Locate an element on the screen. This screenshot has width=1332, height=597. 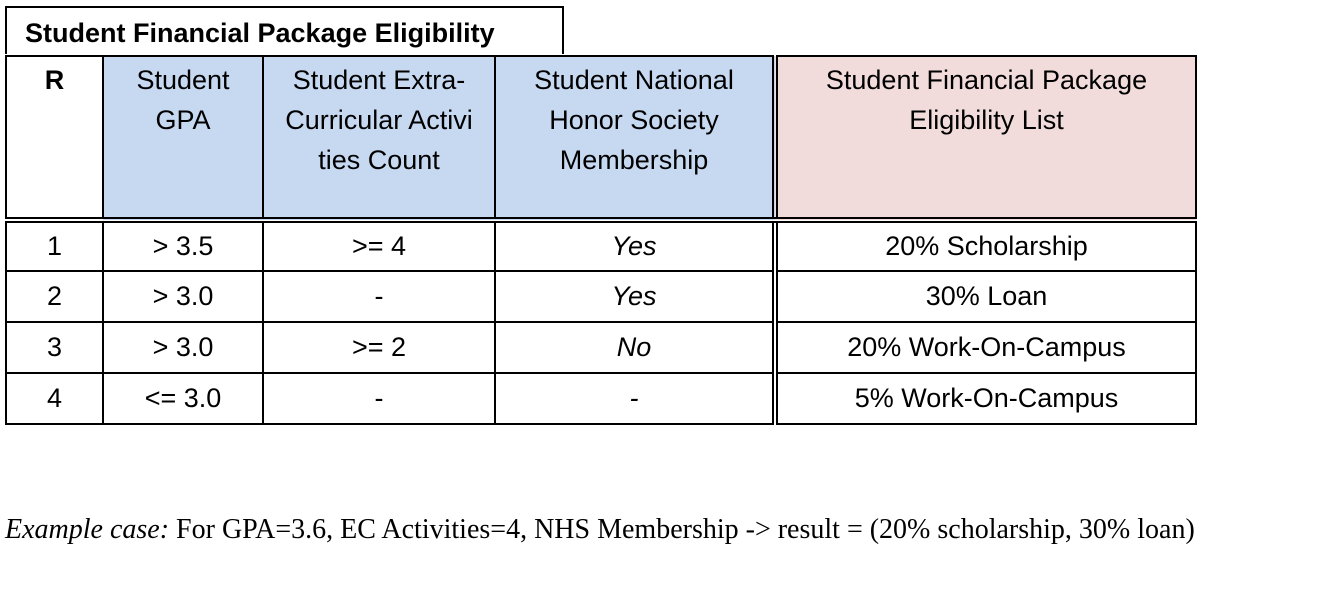
cell-nhs-membership: No is located at coordinates (635, 347).